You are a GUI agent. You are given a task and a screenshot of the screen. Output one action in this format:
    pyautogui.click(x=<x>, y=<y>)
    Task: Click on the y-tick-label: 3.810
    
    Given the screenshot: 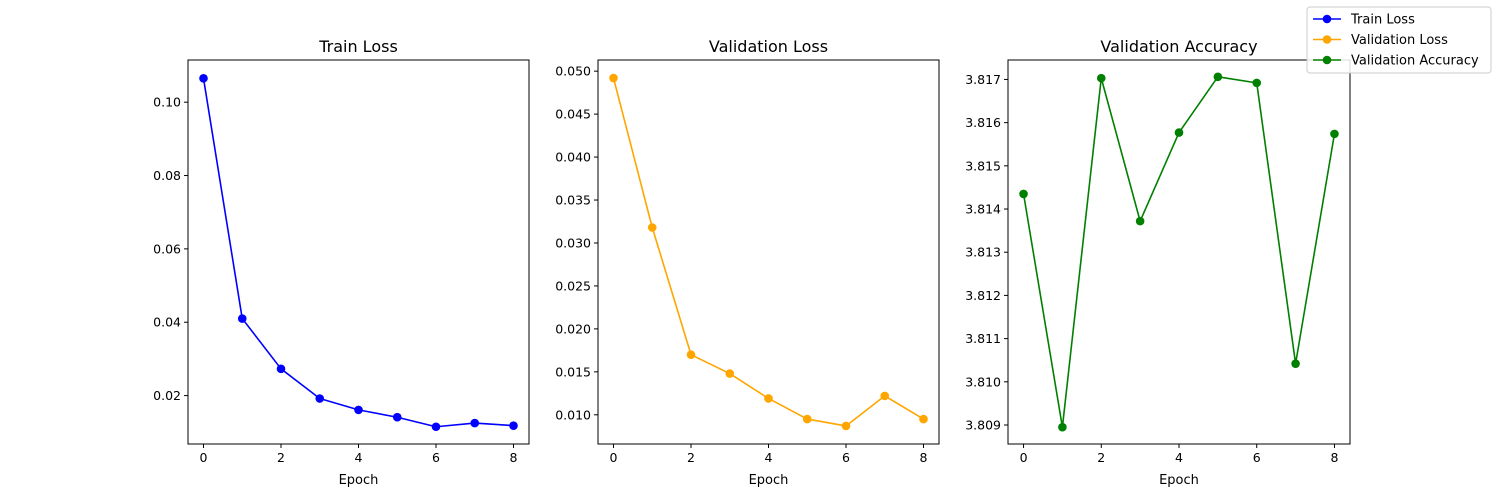 What is the action you would take?
    pyautogui.click(x=983, y=381)
    